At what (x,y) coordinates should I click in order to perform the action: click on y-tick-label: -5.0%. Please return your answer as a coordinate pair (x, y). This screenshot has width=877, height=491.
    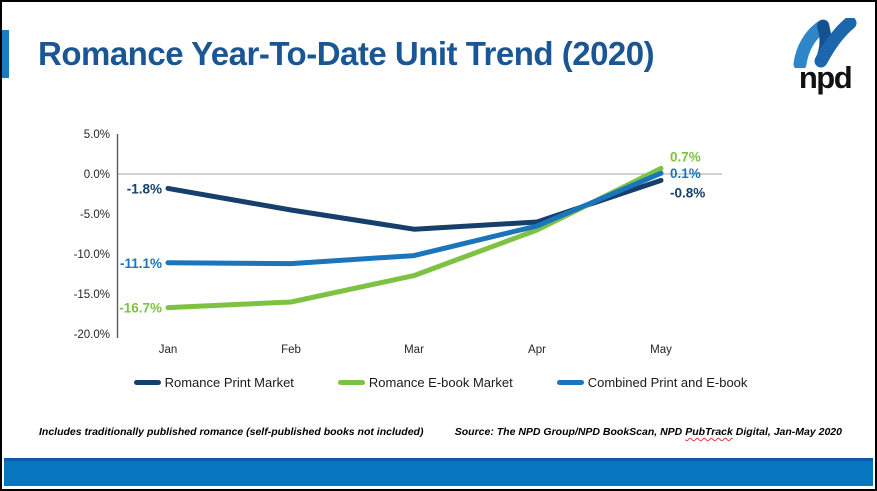
    Looking at the image, I should click on (95, 215).